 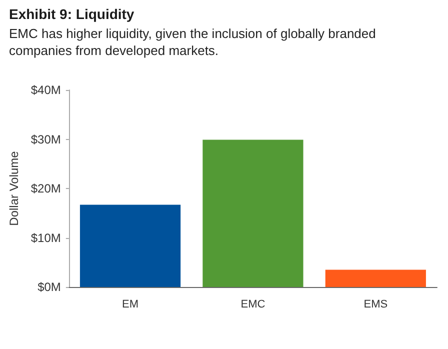 What do you see at coordinates (49, 287) in the screenshot?
I see `y-tick-label: $0M` at bounding box center [49, 287].